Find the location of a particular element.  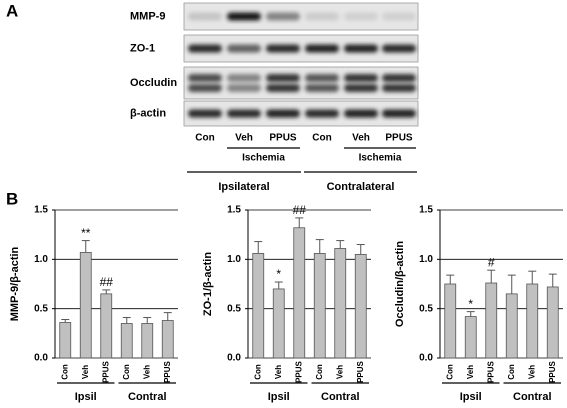

row-label: β-actin is located at coordinates (148, 113).